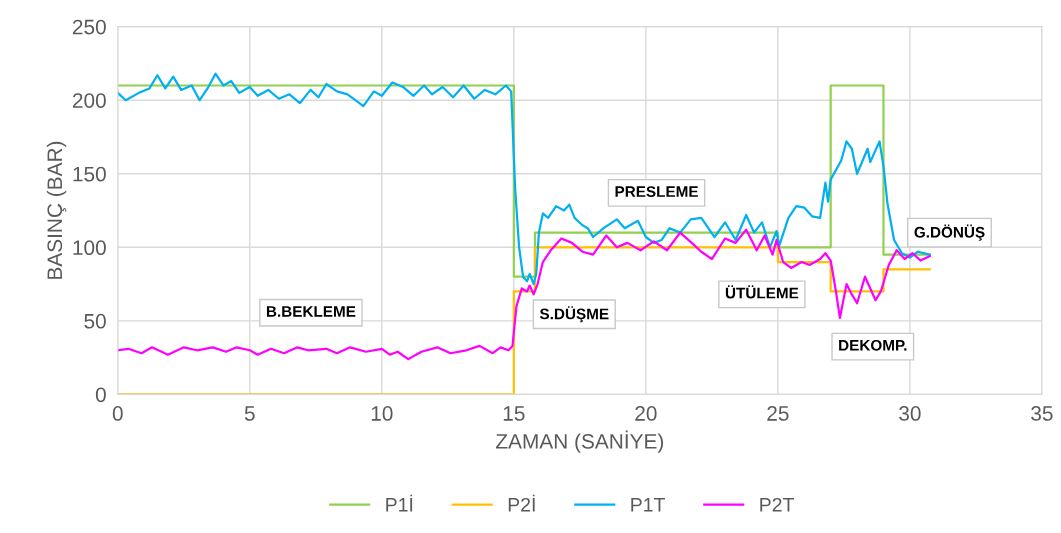  Describe the element at coordinates (1042, 413) in the screenshot. I see `x-tick-label: 35` at that location.